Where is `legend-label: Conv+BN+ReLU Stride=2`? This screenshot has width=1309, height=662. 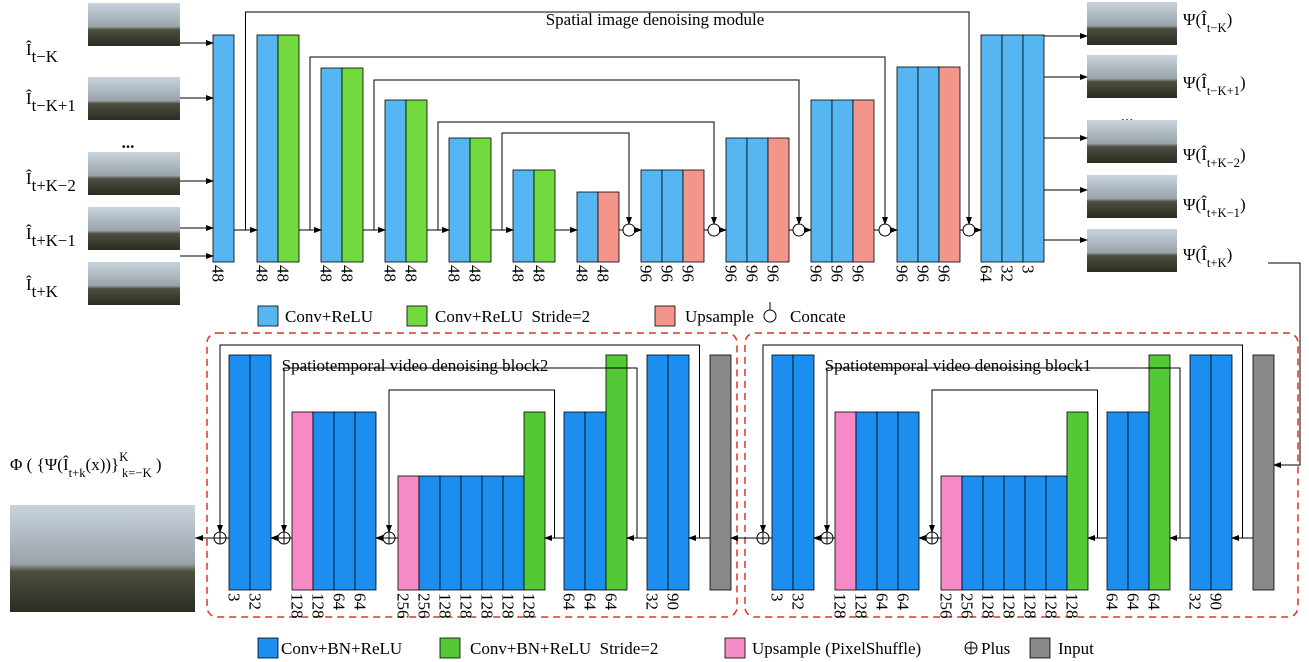 legend-label: Conv+BN+ReLU Stride=2 is located at coordinates (564, 648).